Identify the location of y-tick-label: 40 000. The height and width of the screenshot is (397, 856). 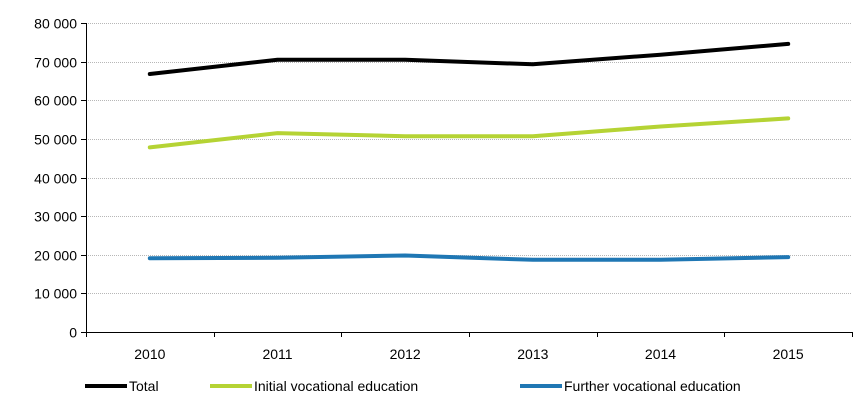
(55, 179).